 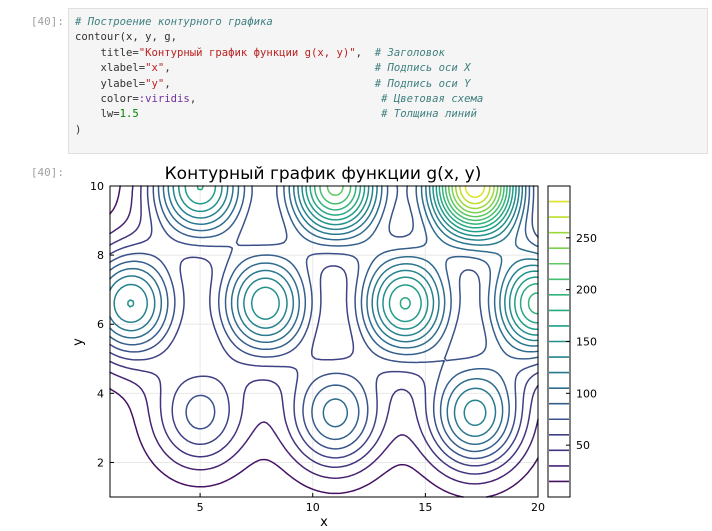 I want to click on code-key: xlabel=, so click(x=110, y=68).